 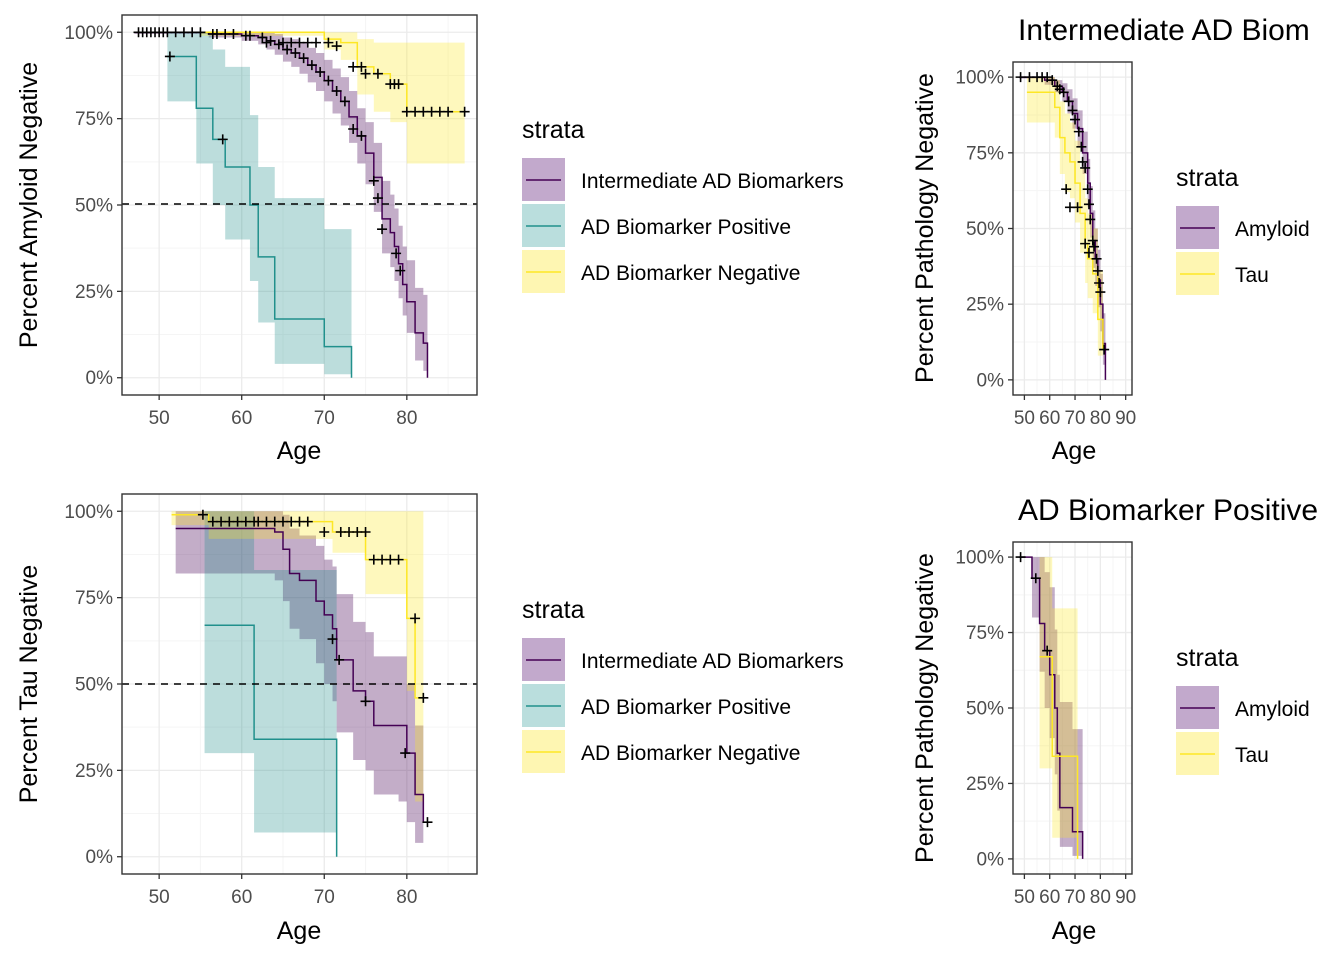 I want to click on censor-marks-intermediate, so click(x=1062, y=213).